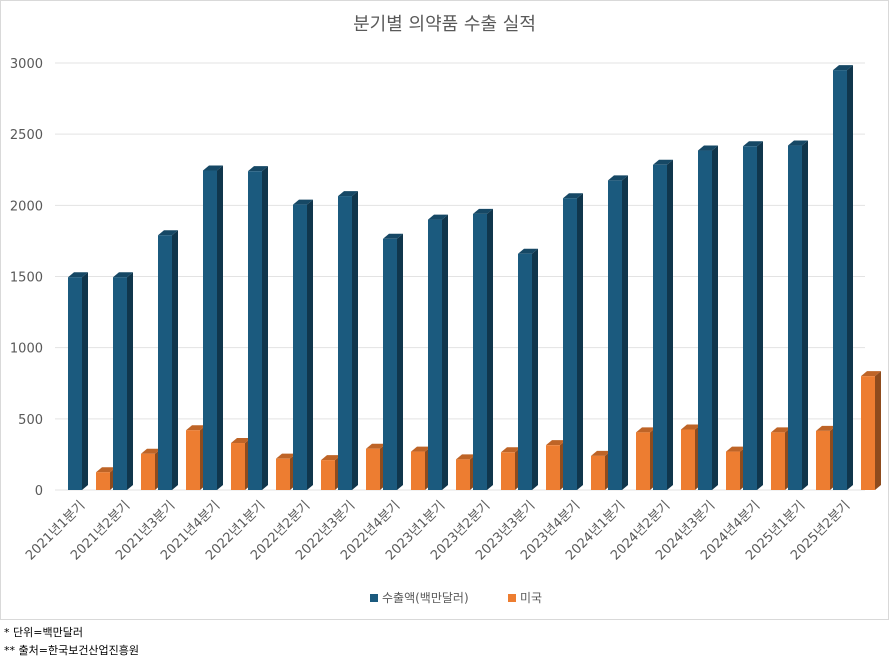  Describe the element at coordinates (531, 598) in the screenshot. I see `legend-label: 미국` at that location.